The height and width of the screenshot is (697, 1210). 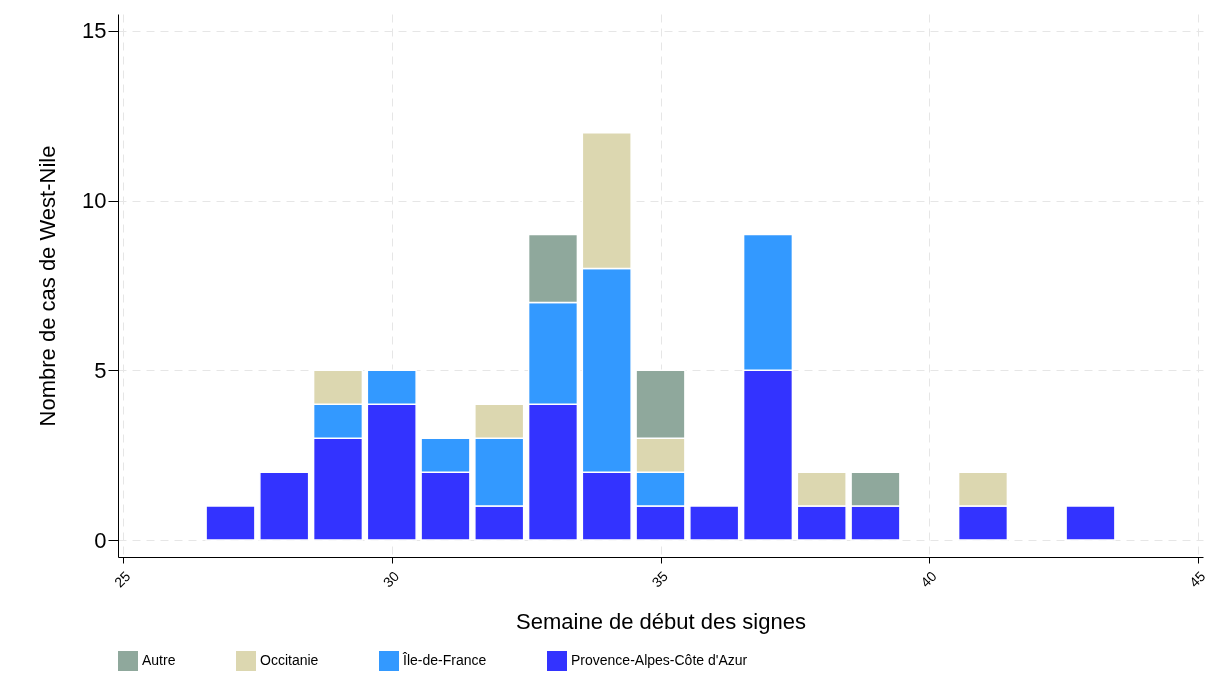 What do you see at coordinates (100, 540) in the screenshot?
I see `y-tick-label: 0` at bounding box center [100, 540].